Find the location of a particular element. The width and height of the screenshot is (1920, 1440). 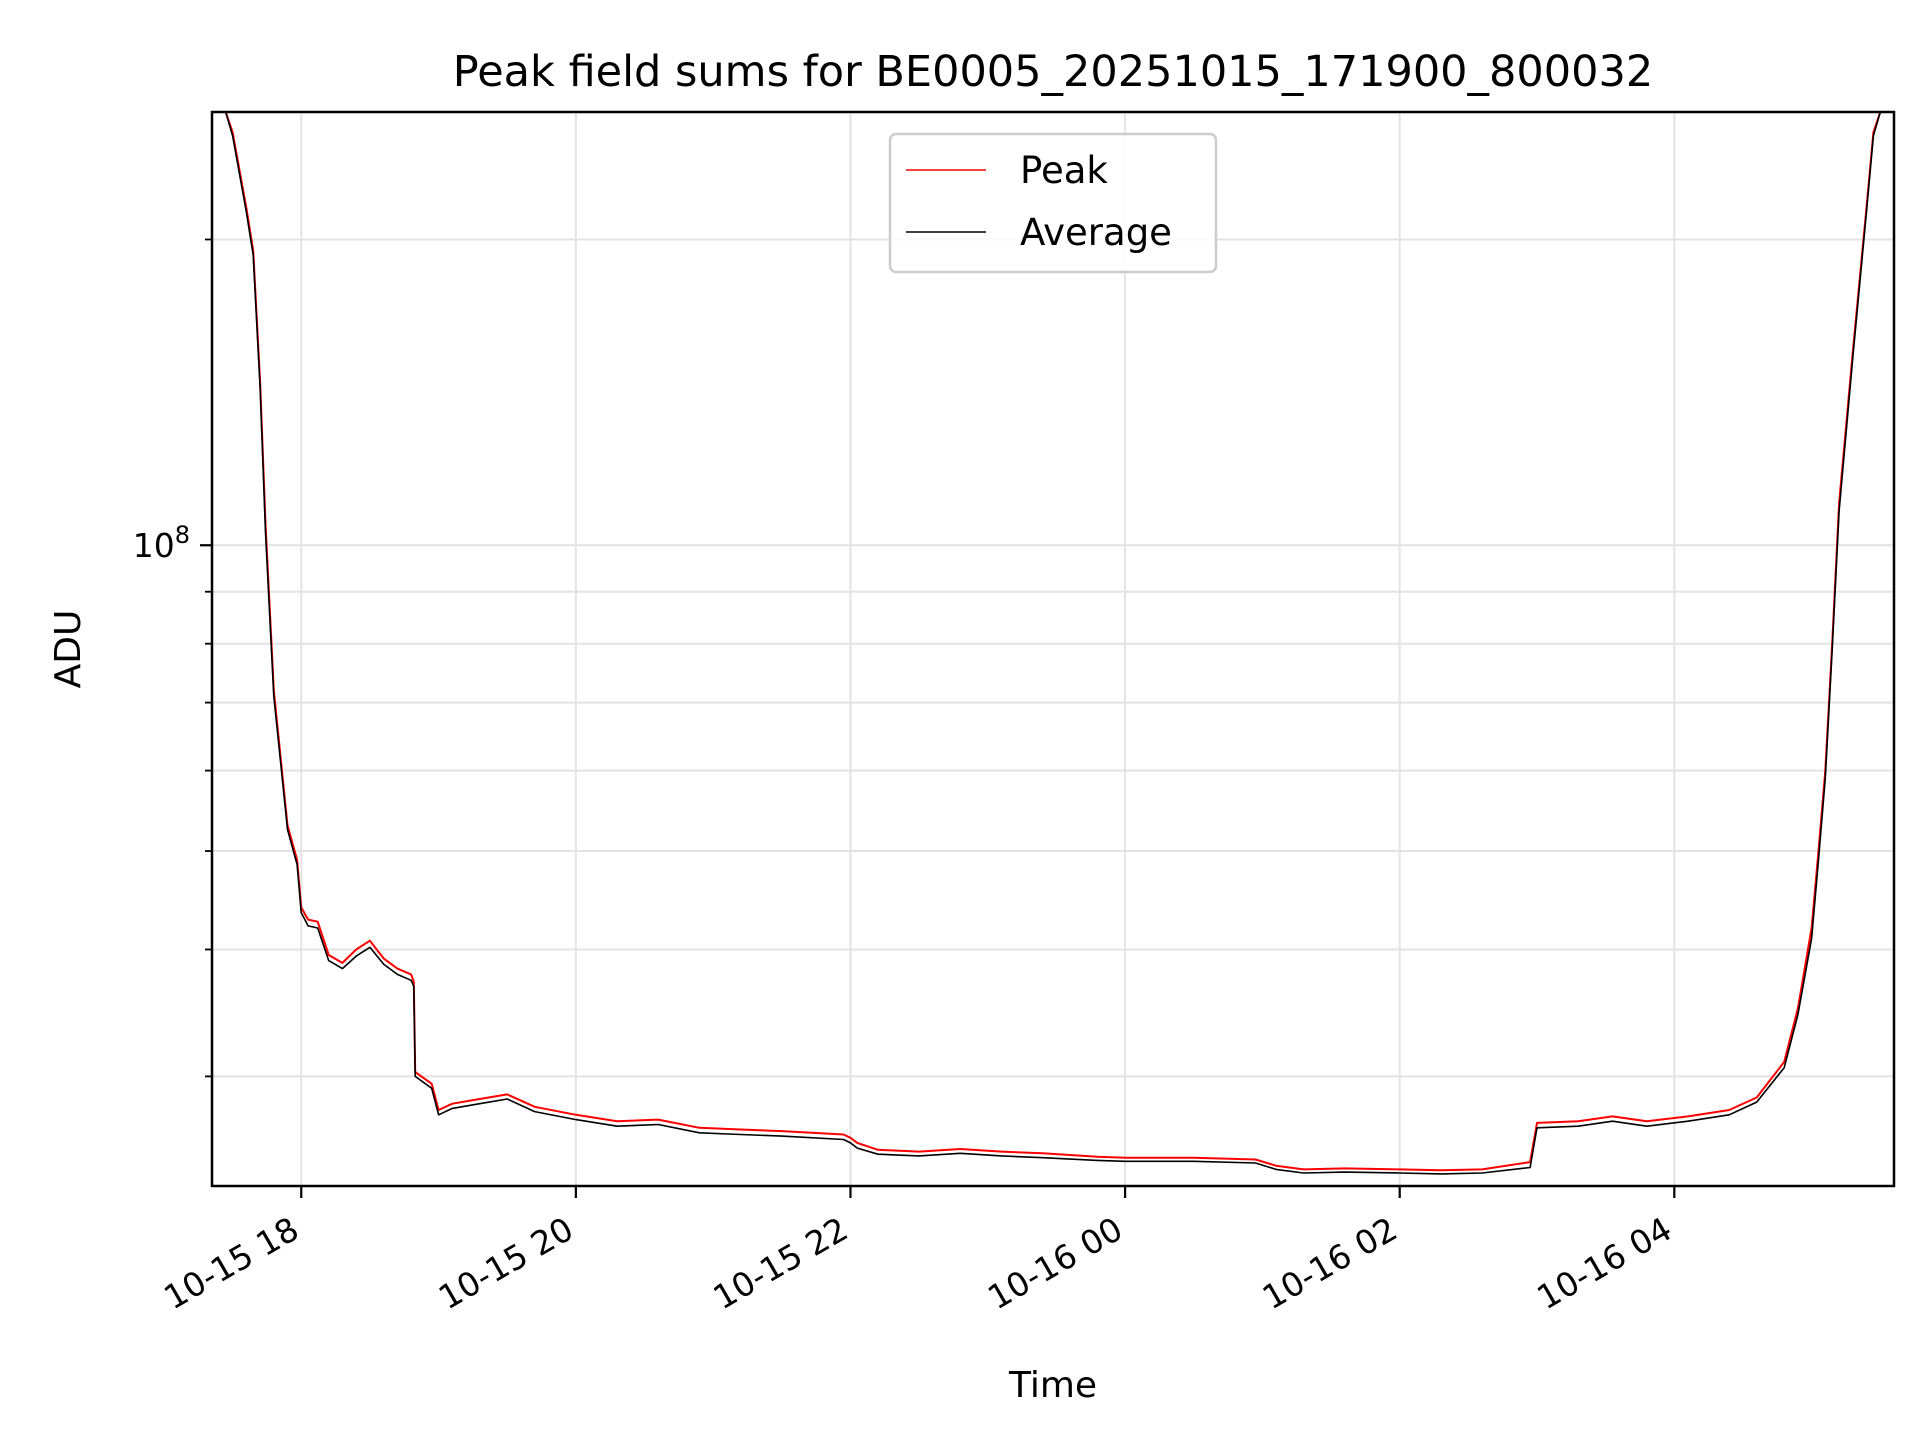

y-tick-label: 108 is located at coordinates (161, 543).